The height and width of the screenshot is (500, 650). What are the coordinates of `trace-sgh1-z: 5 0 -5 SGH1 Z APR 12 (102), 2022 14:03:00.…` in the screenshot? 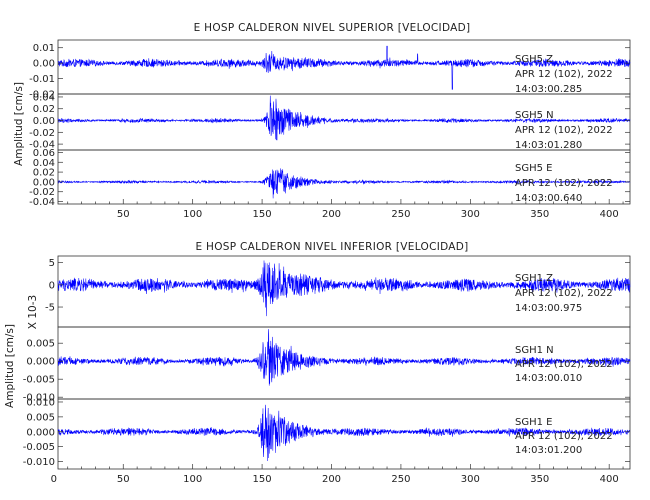 It's located at (338, 291).